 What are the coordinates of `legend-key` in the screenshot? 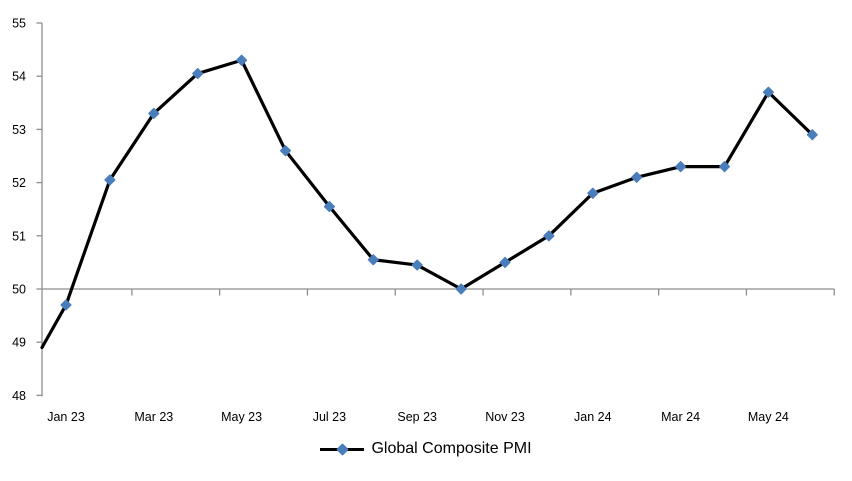 It's located at (342, 449).